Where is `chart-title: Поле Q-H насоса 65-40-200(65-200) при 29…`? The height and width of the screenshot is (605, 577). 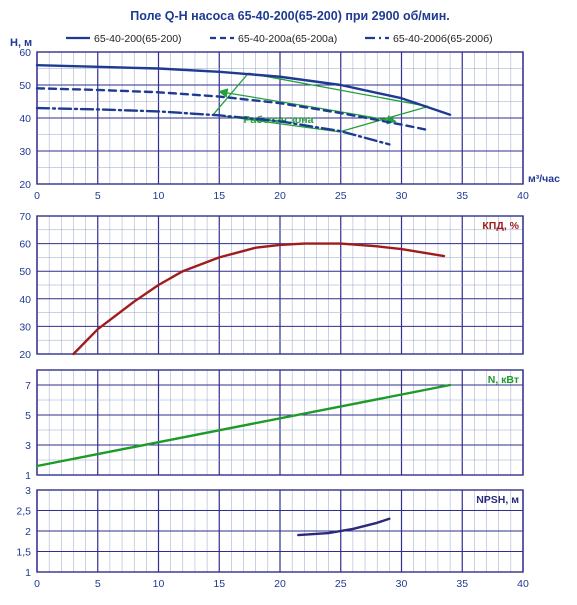
chart-title: Поле Q-H насоса 65-40-200(65-200) при 29… is located at coordinates (289, 16).